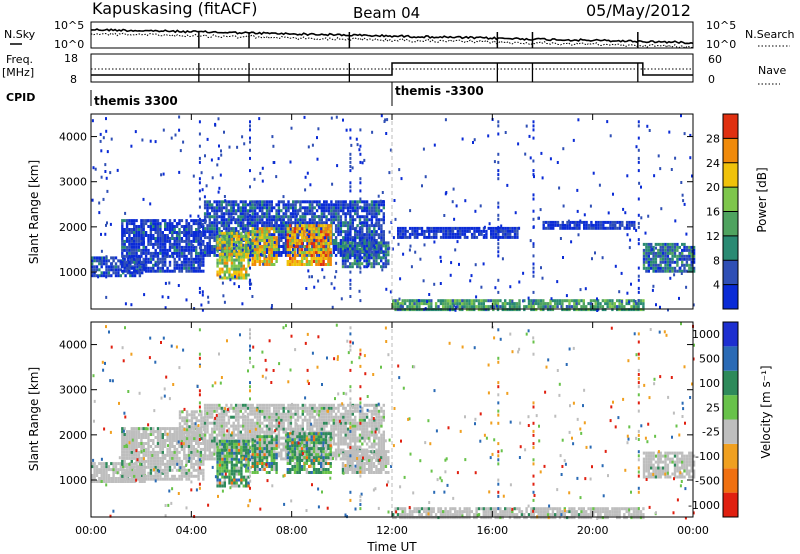  What do you see at coordinates (69, 44) in the screenshot?
I see `nsky-left-tick-bottom: 10^0` at bounding box center [69, 44].